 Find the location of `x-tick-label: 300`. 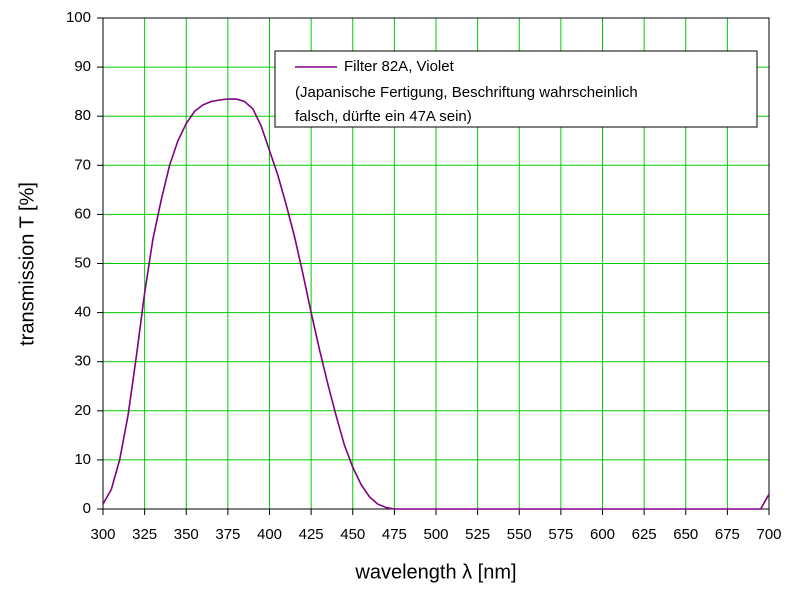

x-tick-label: 300 is located at coordinates (102, 534).